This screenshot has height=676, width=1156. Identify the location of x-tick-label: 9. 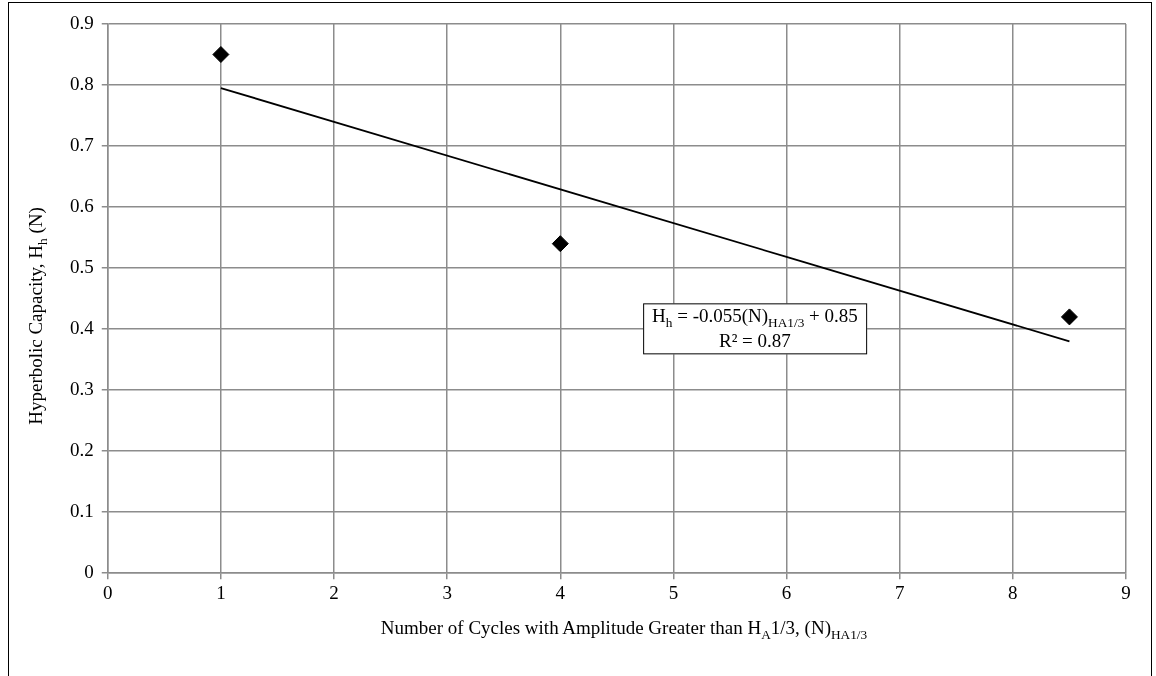
(1126, 592).